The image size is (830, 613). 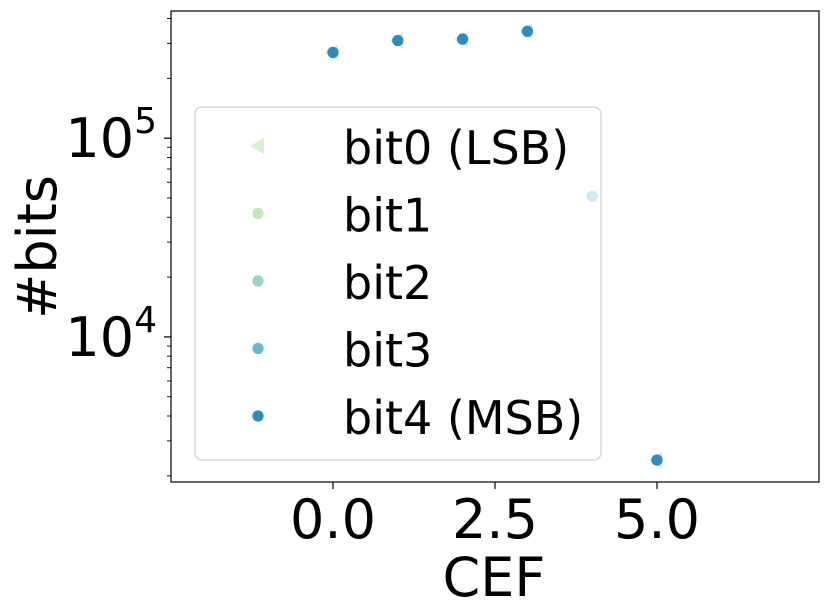 I want to click on legend-marker-bit0-lsb, so click(x=257, y=146).